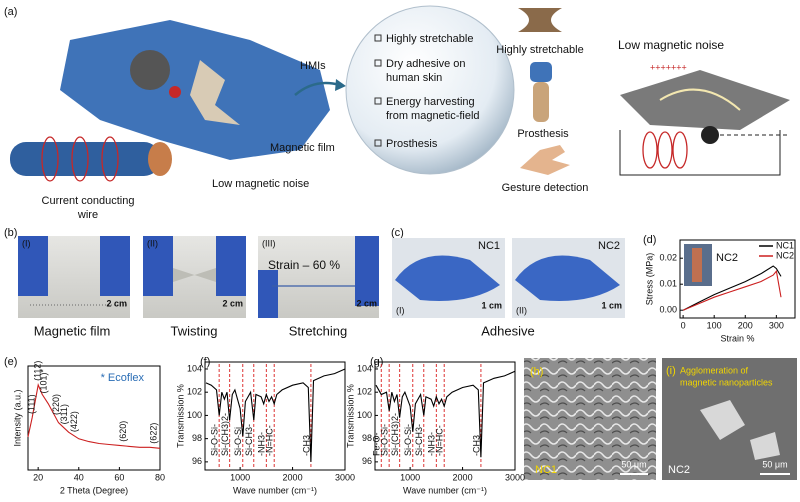  What do you see at coordinates (776, 325) in the screenshot?
I see `x-tick-label: 300` at bounding box center [776, 325].